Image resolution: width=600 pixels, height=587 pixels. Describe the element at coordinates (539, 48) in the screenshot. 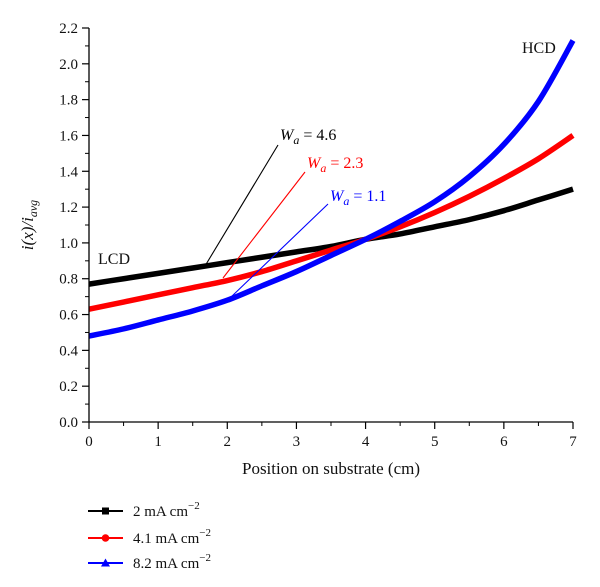

I see `hcd-label: HCD` at that location.